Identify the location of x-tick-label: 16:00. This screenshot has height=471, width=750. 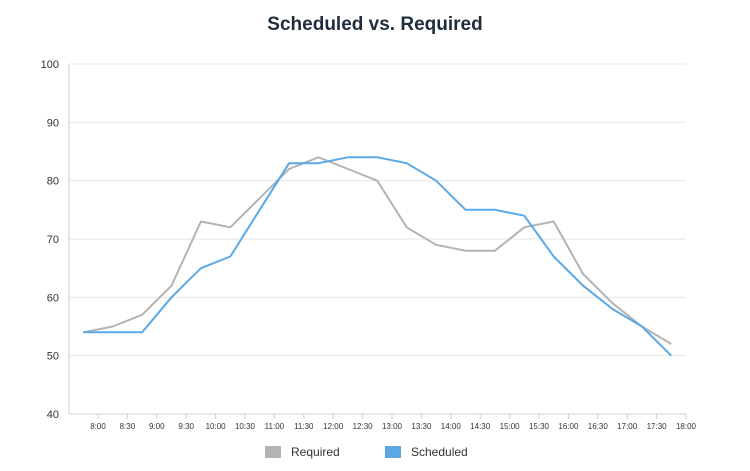
(568, 426).